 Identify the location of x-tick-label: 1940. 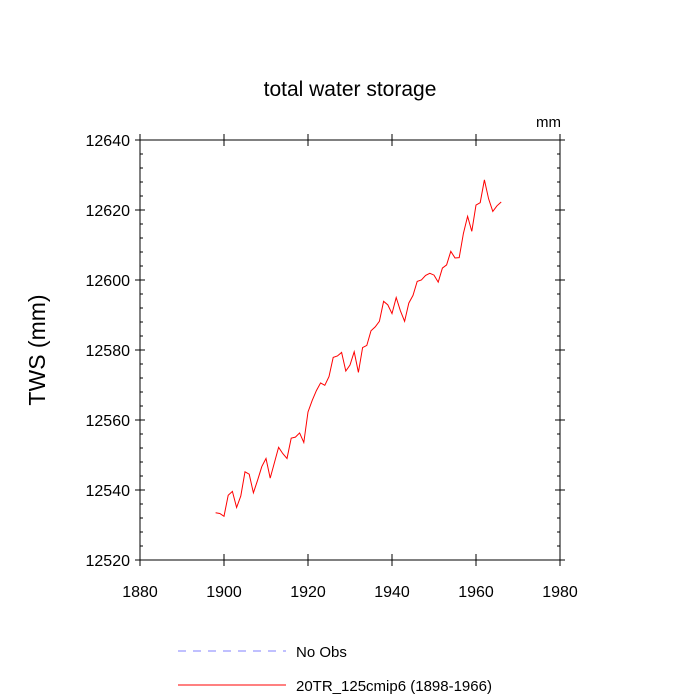
(392, 592).